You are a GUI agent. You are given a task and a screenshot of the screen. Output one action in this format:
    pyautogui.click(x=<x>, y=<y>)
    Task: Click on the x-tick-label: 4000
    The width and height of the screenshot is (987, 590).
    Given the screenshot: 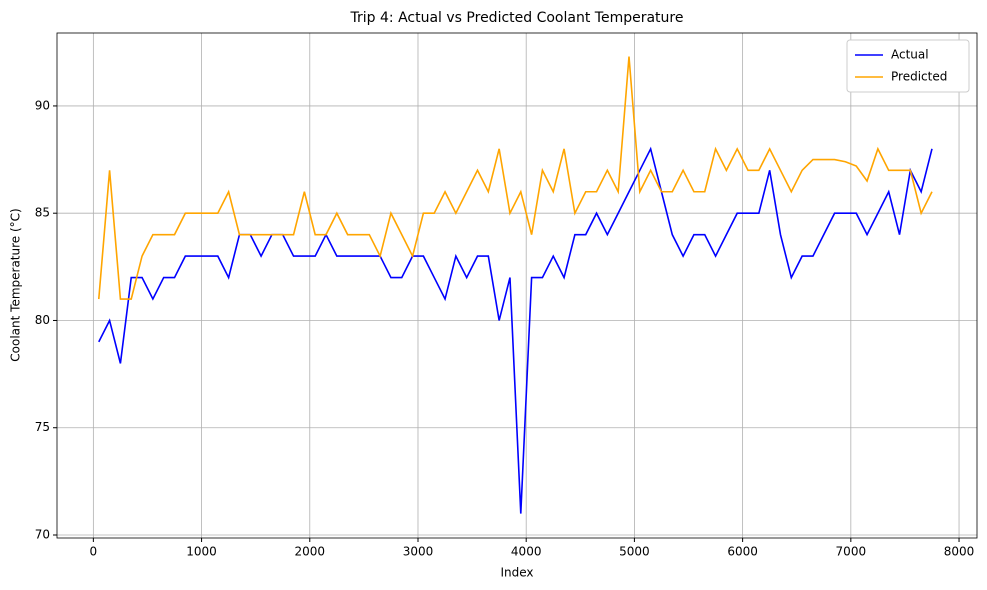 What is the action you would take?
    pyautogui.click(x=526, y=552)
    